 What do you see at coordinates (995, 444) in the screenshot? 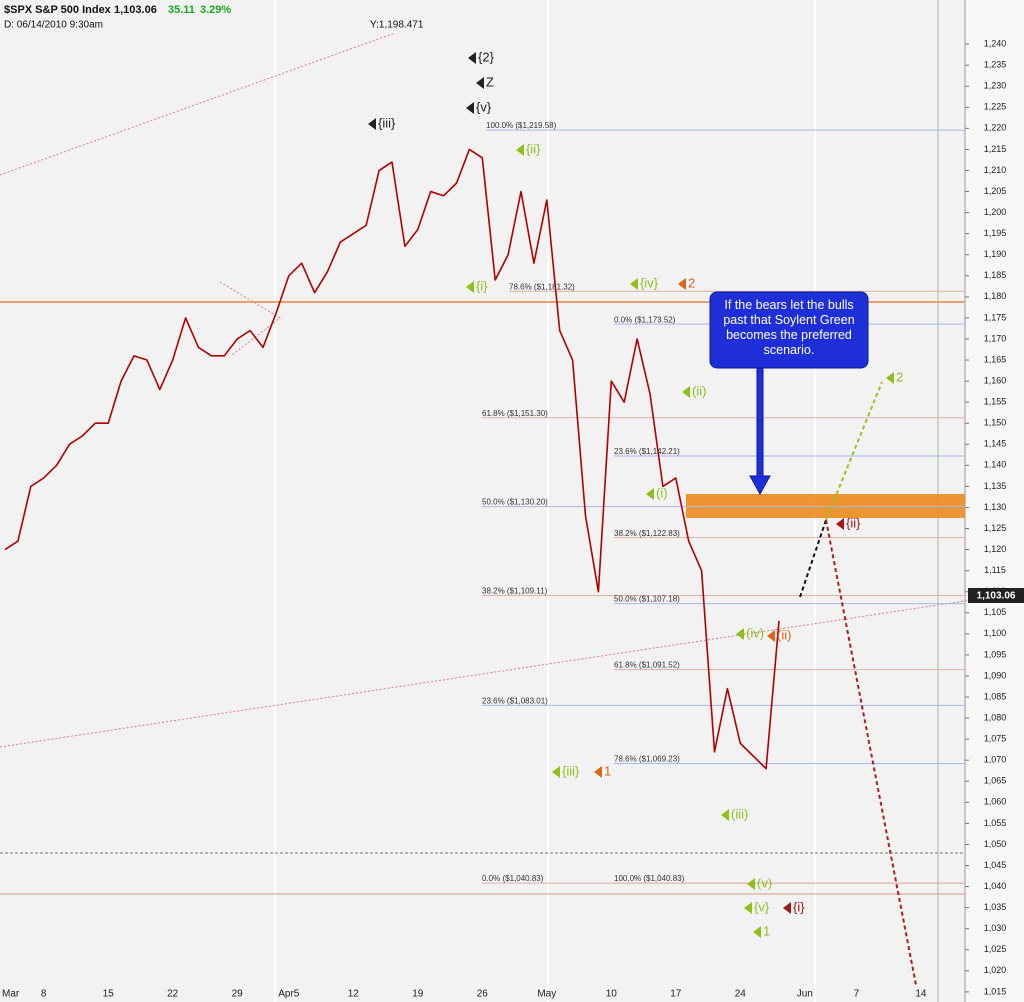
I see `y-tick-label: 1,145` at bounding box center [995, 444].